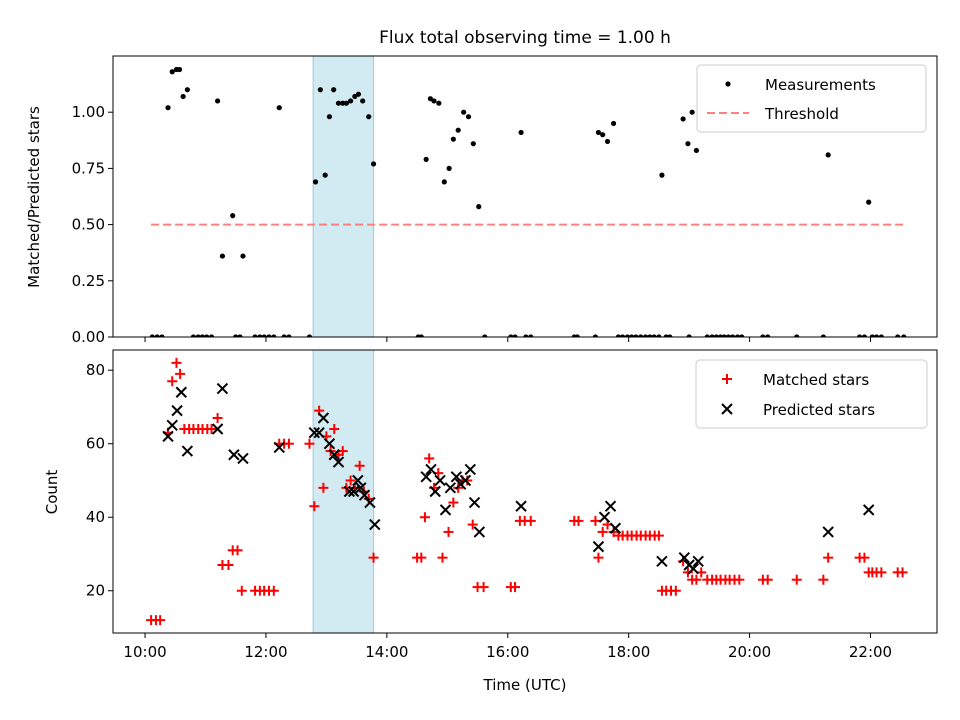 This screenshot has height=720, width=960. What do you see at coordinates (88, 225) in the screenshot?
I see `y-tick-label: 0.50` at bounding box center [88, 225].